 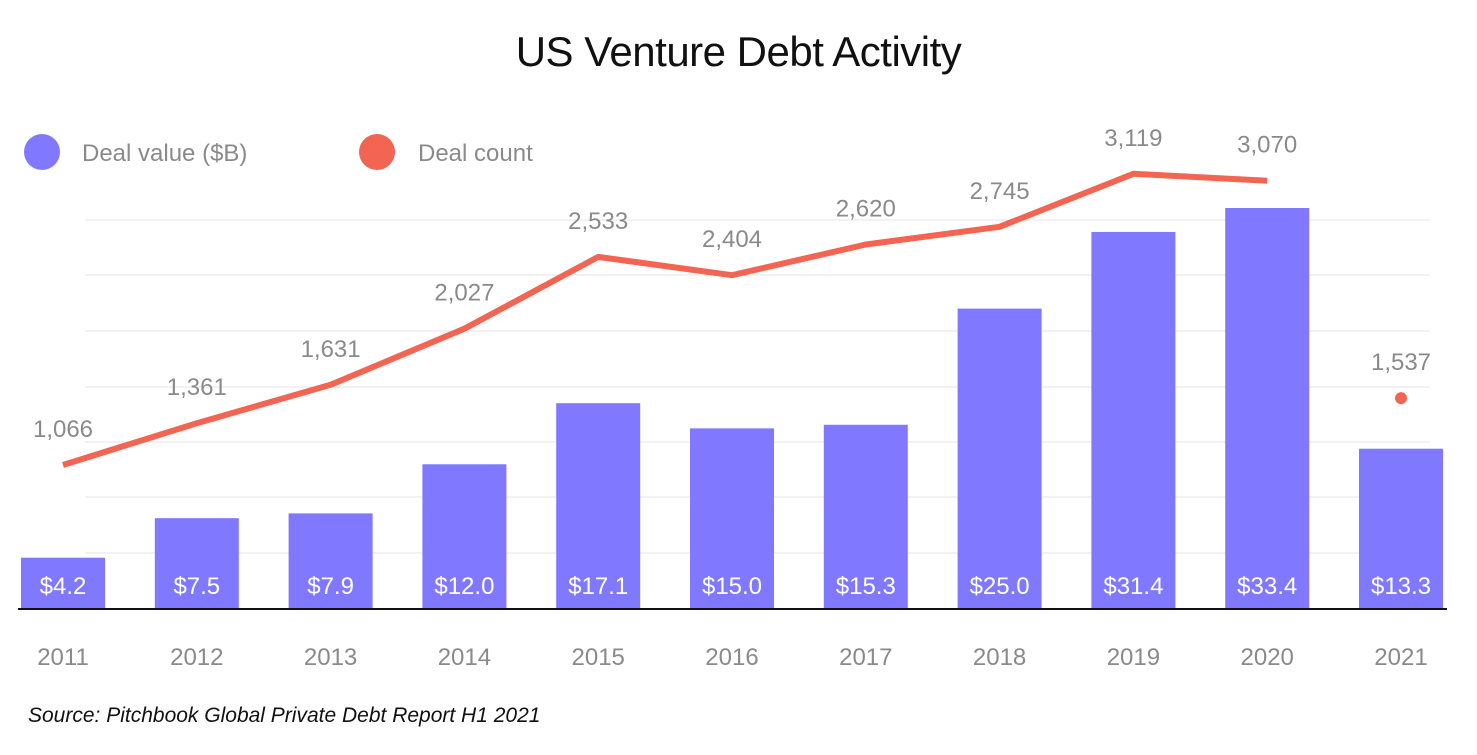 What do you see at coordinates (475, 153) in the screenshot?
I see `legend-label-deal-count: Deal count` at bounding box center [475, 153].